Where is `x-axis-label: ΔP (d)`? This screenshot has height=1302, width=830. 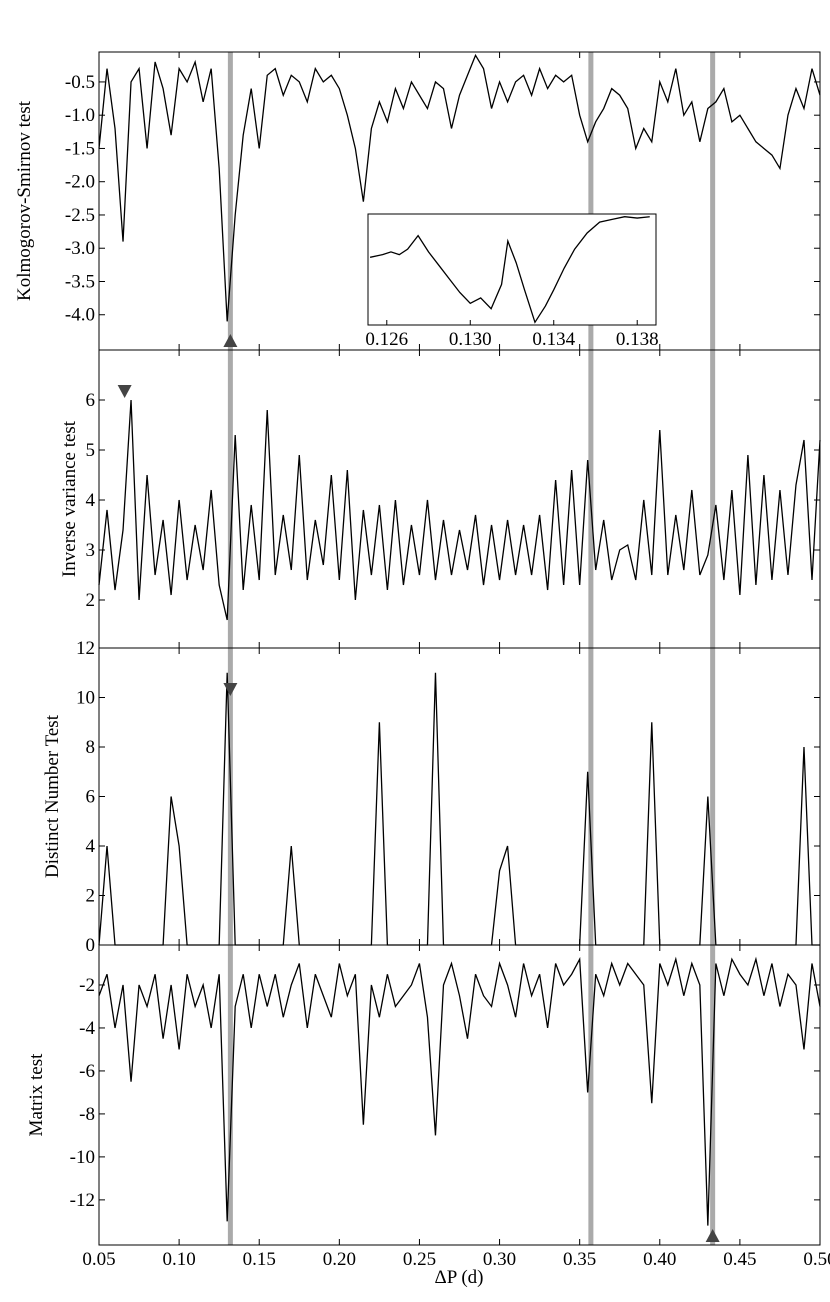
x-axis-label: ΔP (d) is located at coordinates (459, 1277).